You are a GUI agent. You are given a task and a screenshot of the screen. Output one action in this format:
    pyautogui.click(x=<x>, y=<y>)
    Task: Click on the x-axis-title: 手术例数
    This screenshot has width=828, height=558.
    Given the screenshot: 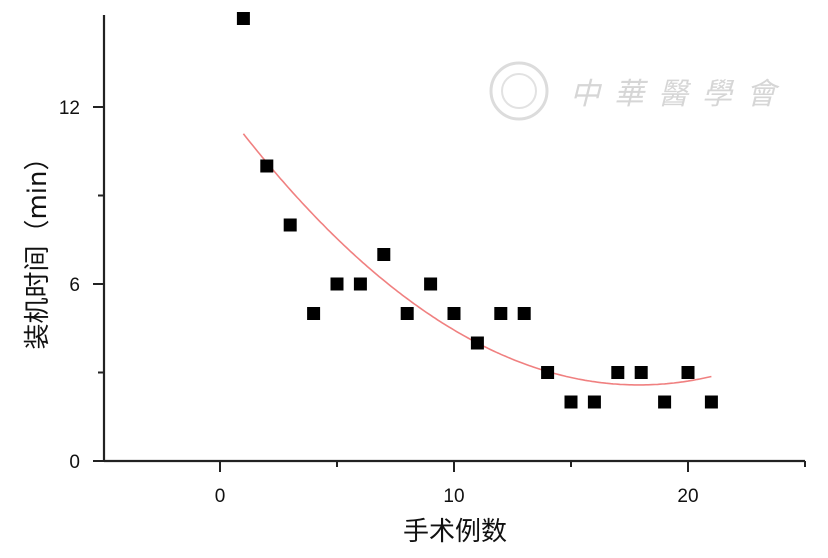 What is the action you would take?
    pyautogui.click(x=455, y=532)
    